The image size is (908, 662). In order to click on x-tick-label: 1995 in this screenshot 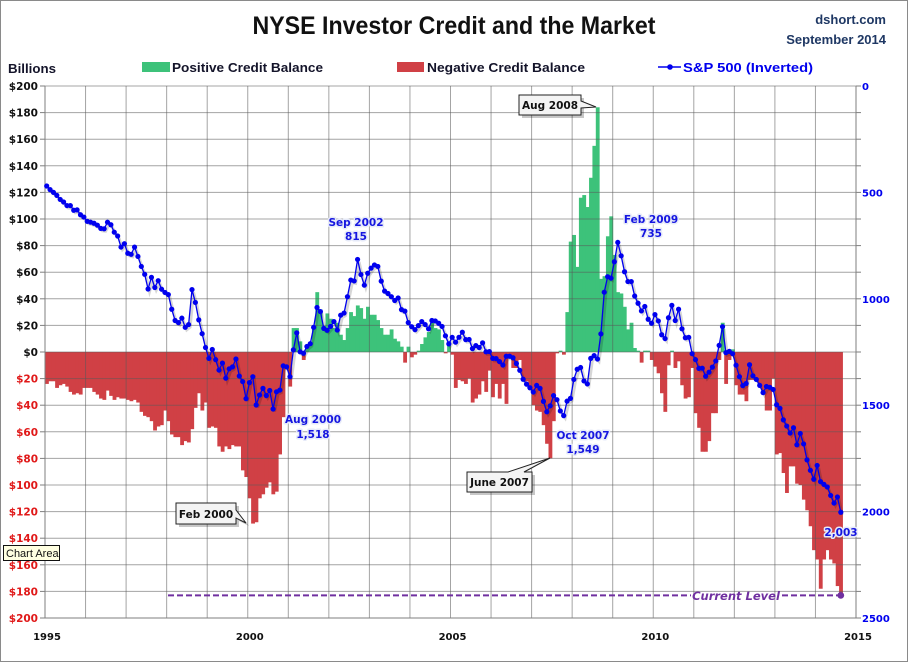, I will do `click(47, 637)`.